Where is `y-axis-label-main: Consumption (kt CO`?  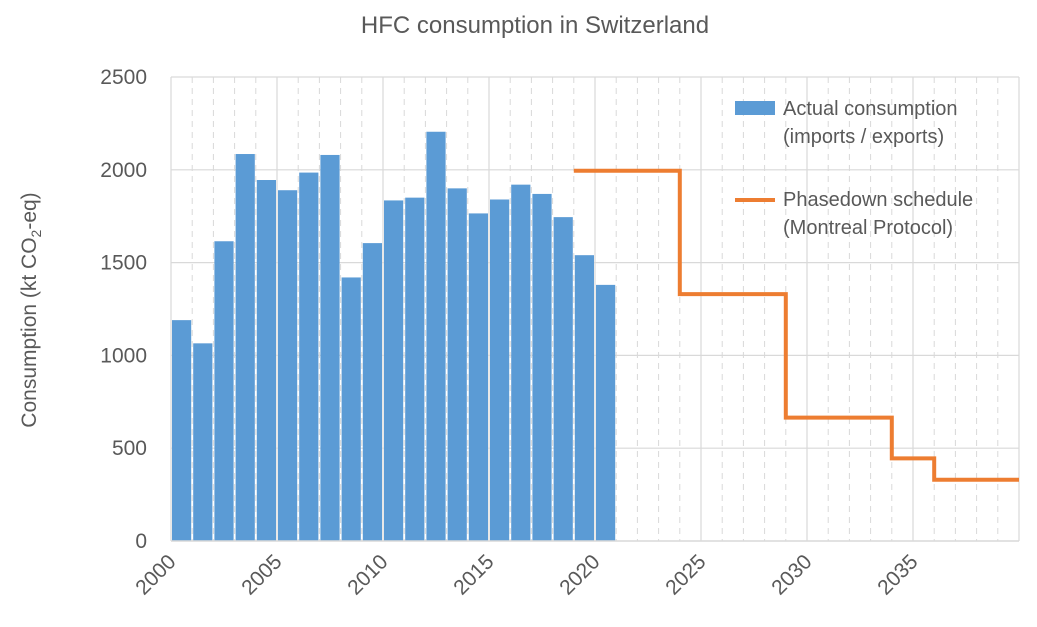
y-axis-label-main: Consumption (kt CO is located at coordinates (29, 332).